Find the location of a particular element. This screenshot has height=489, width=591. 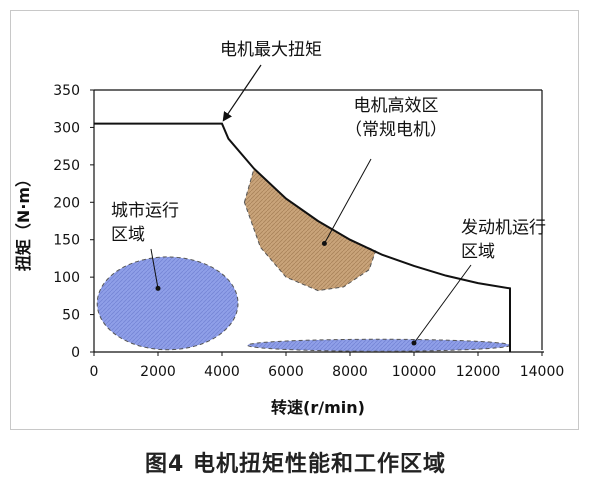

x-tick-label: 10000 is located at coordinates (414, 372).